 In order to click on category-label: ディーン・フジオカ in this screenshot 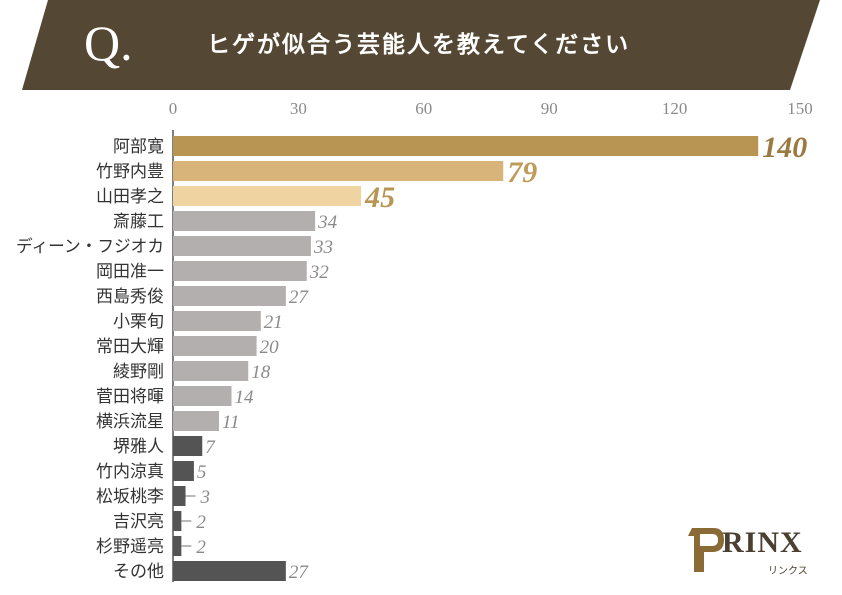, I will do `click(90, 246)`.